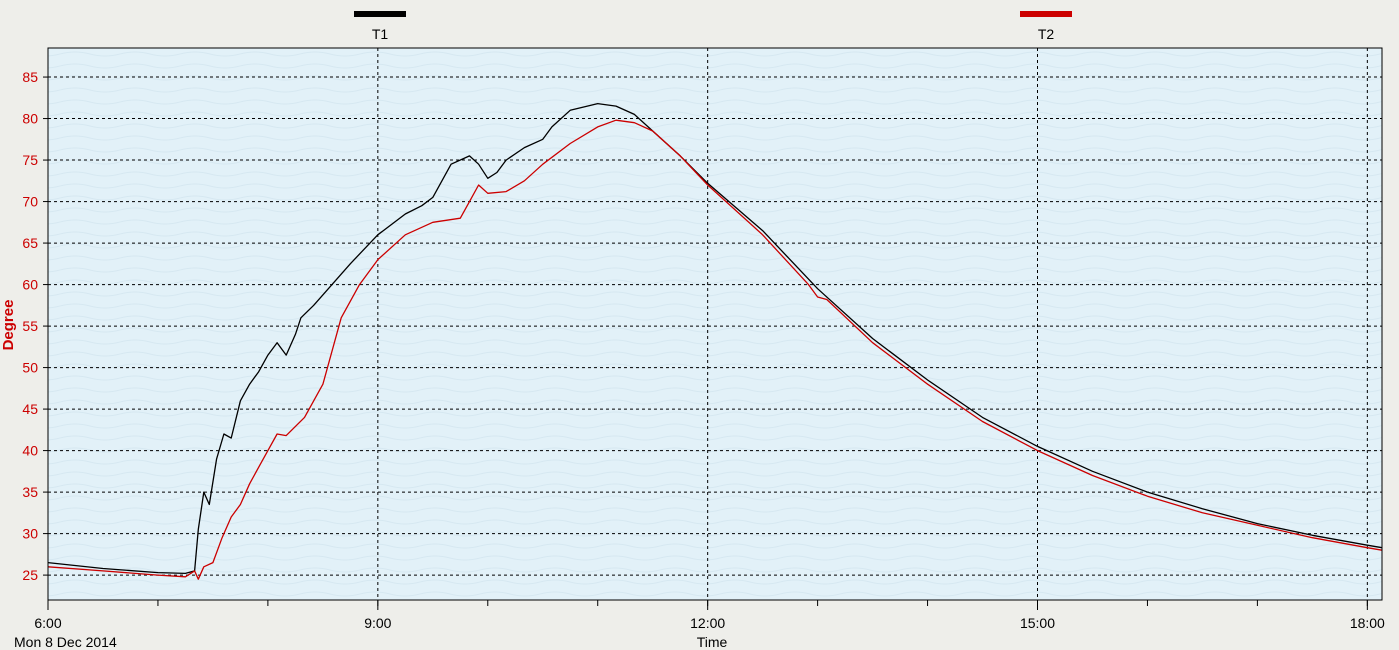  What do you see at coordinates (707, 623) in the screenshot?
I see `x-tick-label: 12:00` at bounding box center [707, 623].